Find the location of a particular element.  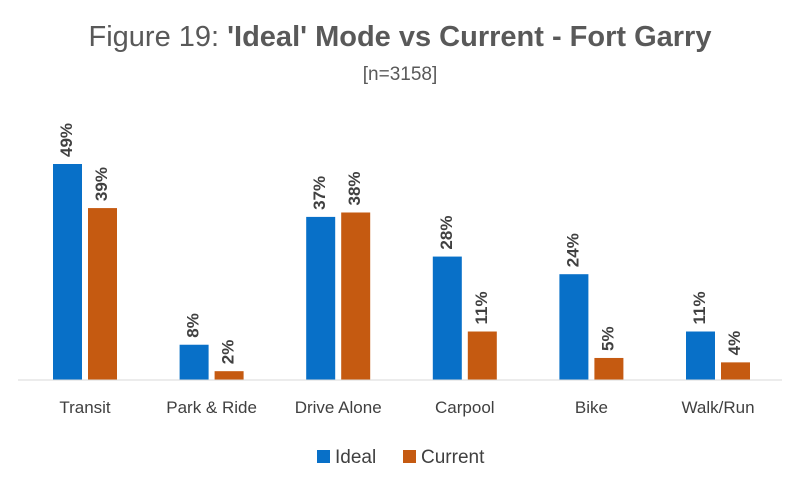

chart-subtitle: [n=3158] is located at coordinates (400, 74).